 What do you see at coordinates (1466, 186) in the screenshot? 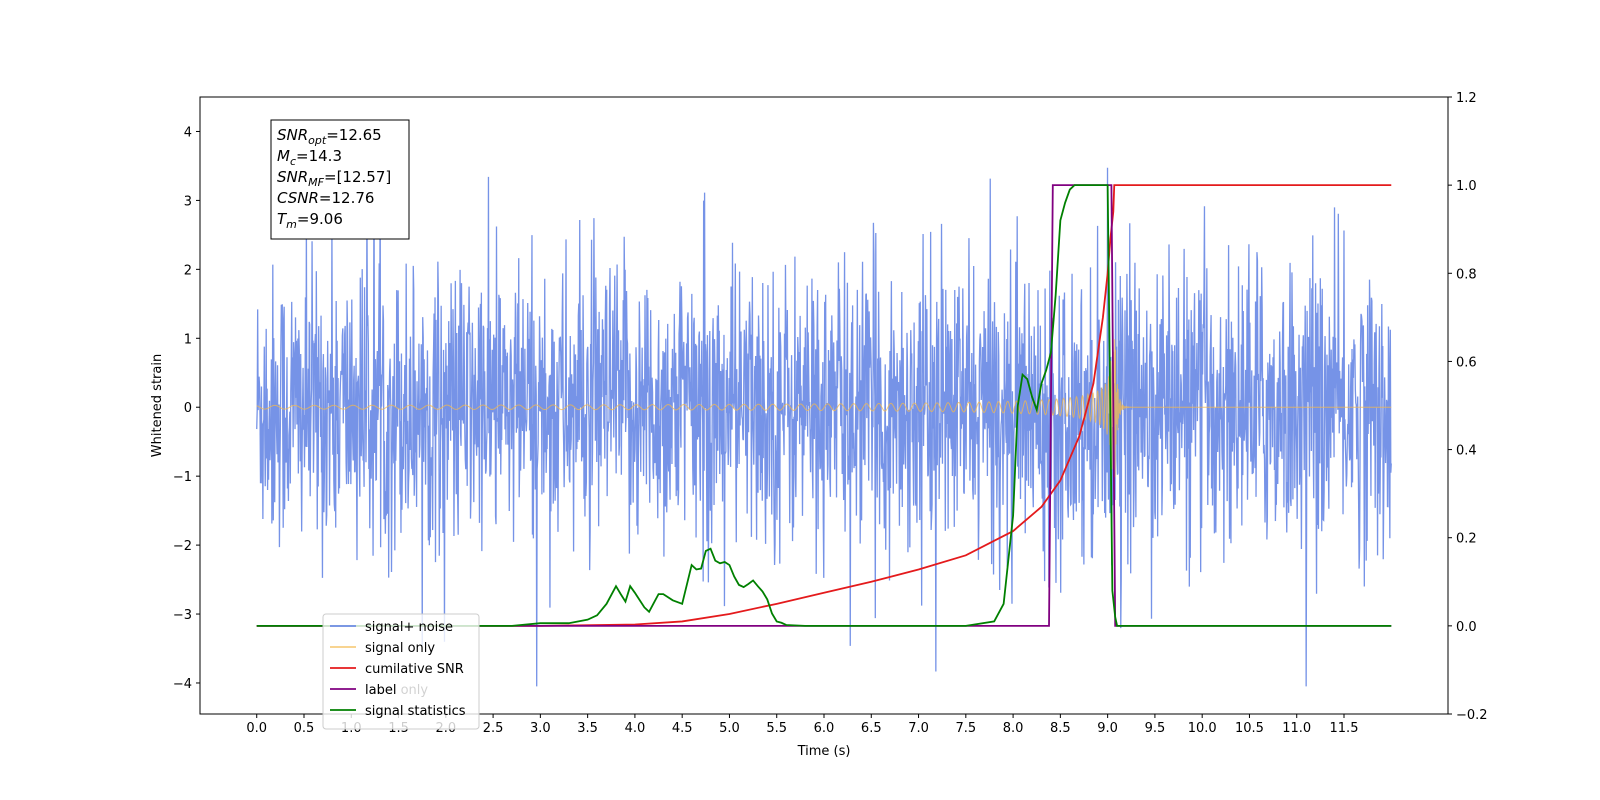
I see `y-tick-label-right: 1.0` at bounding box center [1466, 186].